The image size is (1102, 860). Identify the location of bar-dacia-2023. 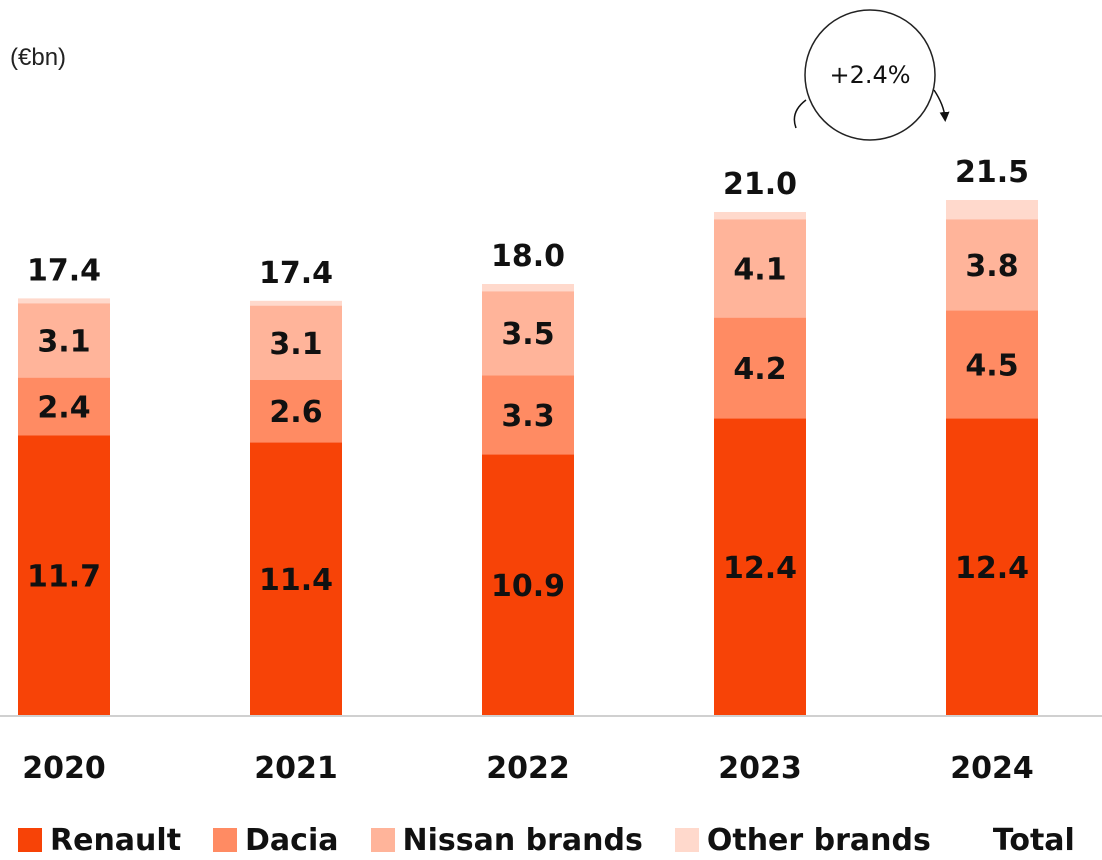
(760, 368).